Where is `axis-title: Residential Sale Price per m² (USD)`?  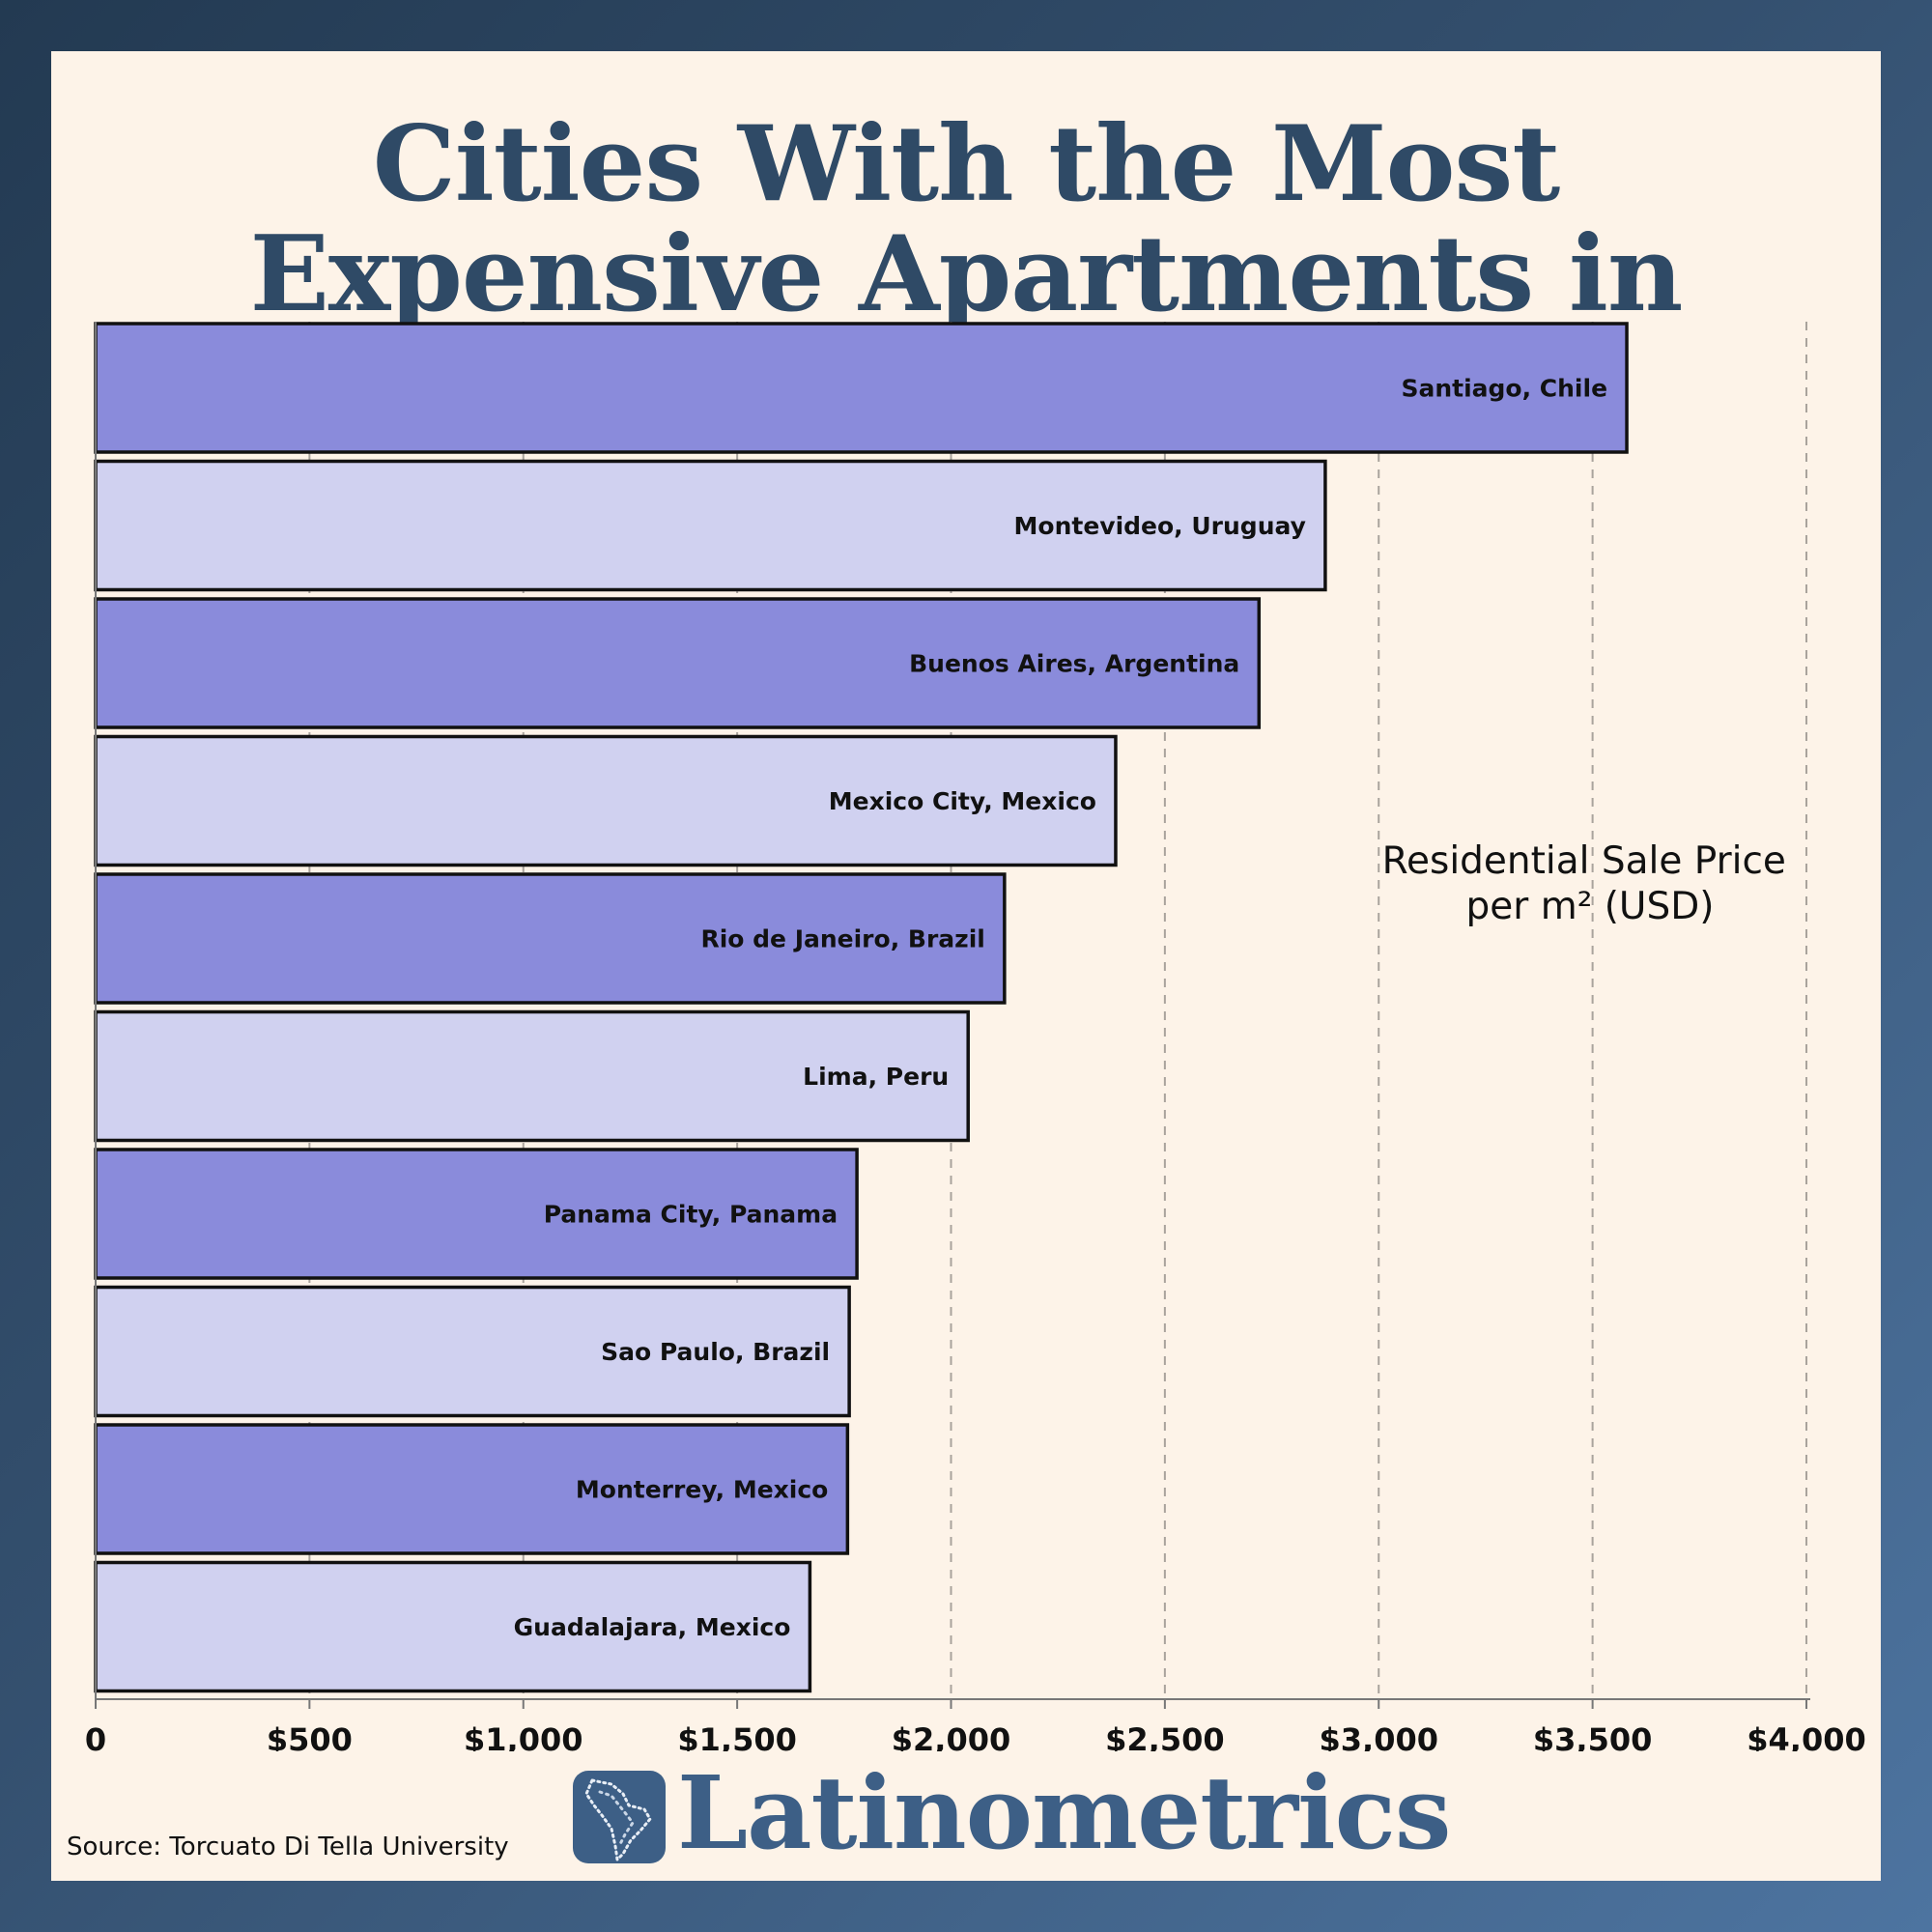
axis-title: Residential Sale Price per m² (USD) is located at coordinates (1590, 883).